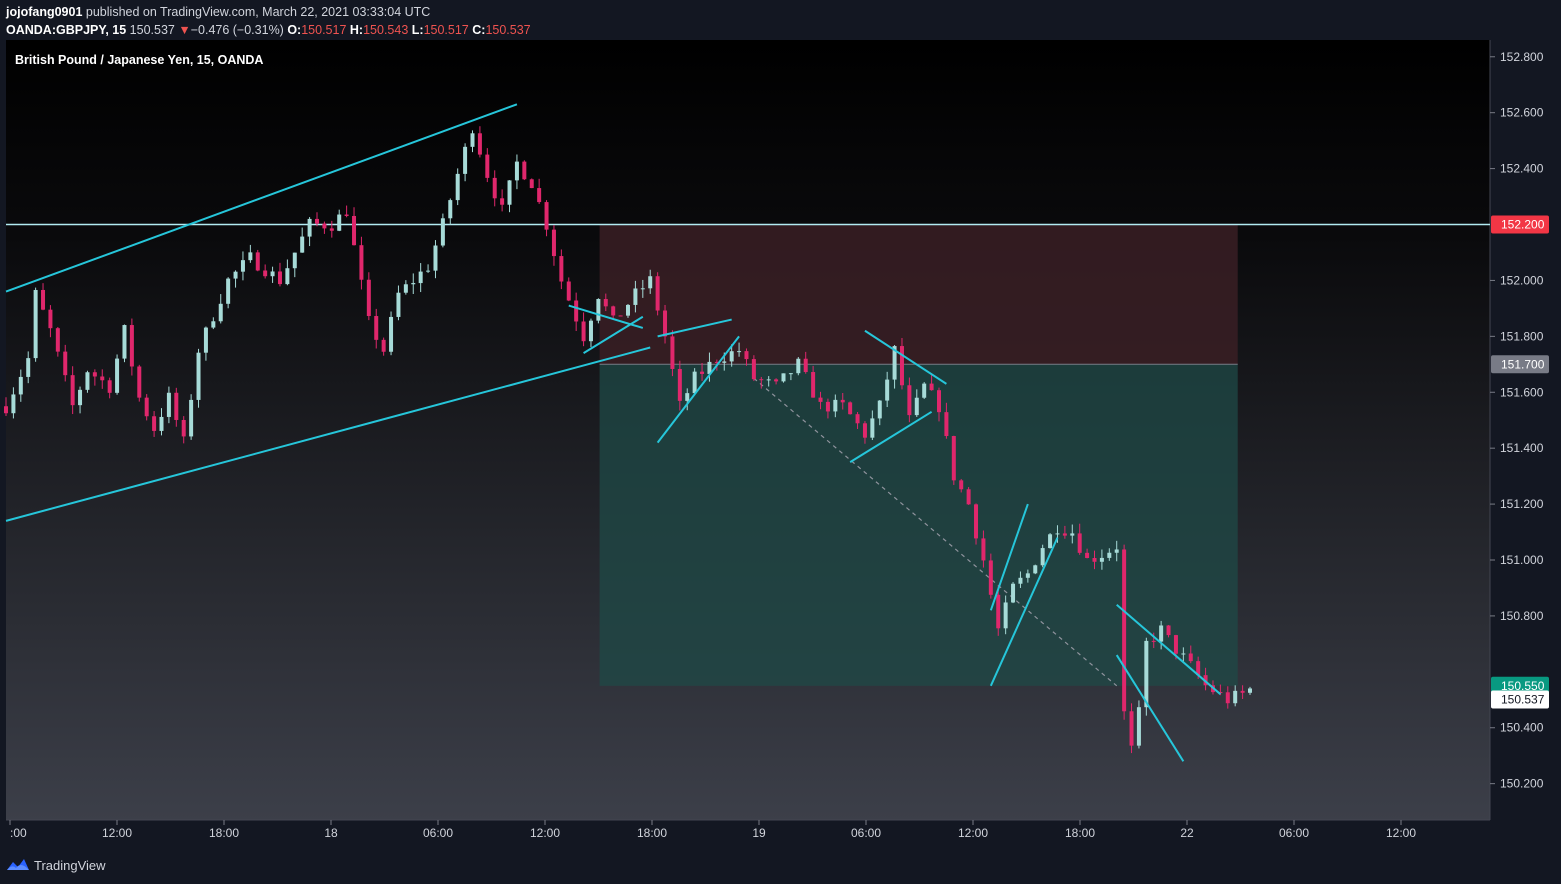 The width and height of the screenshot is (1561, 884). Describe the element at coordinates (780, 865) in the screenshot. I see `footer: TradingView` at that location.